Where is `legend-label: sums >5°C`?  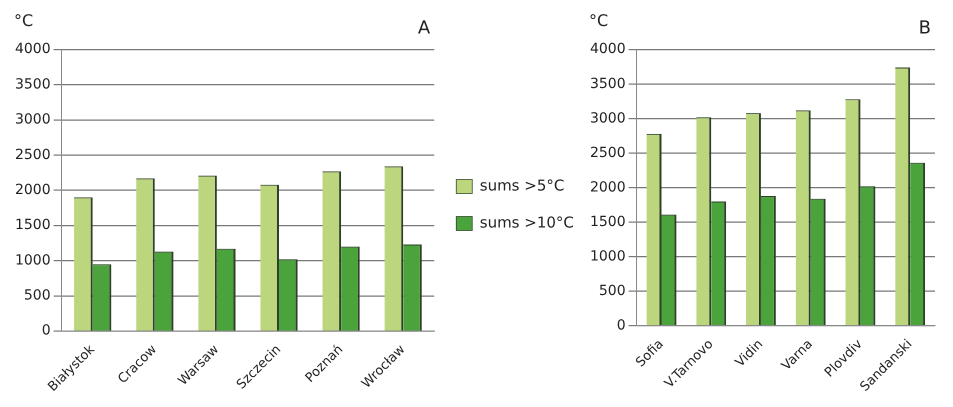
legend-label: sums >5°C is located at coordinates (522, 185).